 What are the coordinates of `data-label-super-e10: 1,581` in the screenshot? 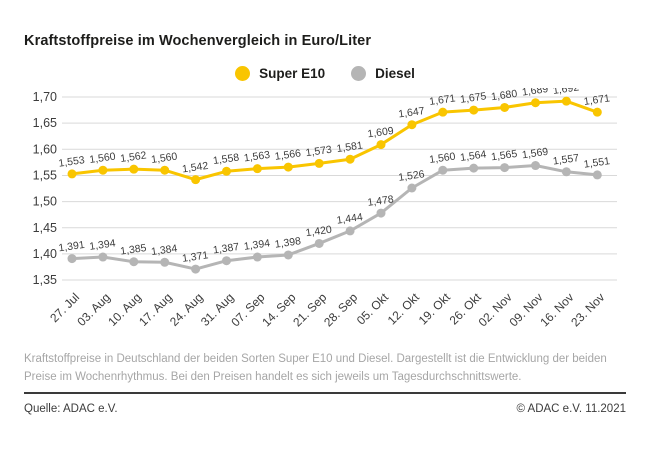 It's located at (350, 147).